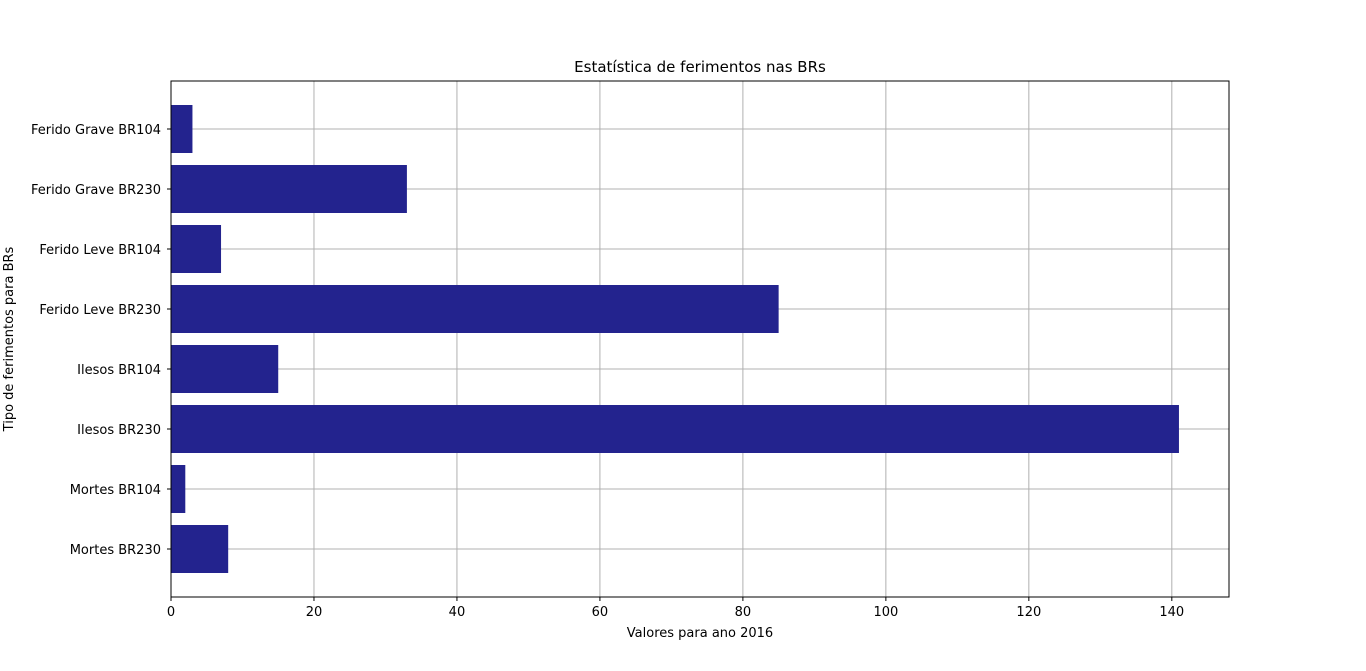 The height and width of the screenshot is (671, 1366). I want to click on y-tick-label: Ferido Leve BR230, so click(100, 310).